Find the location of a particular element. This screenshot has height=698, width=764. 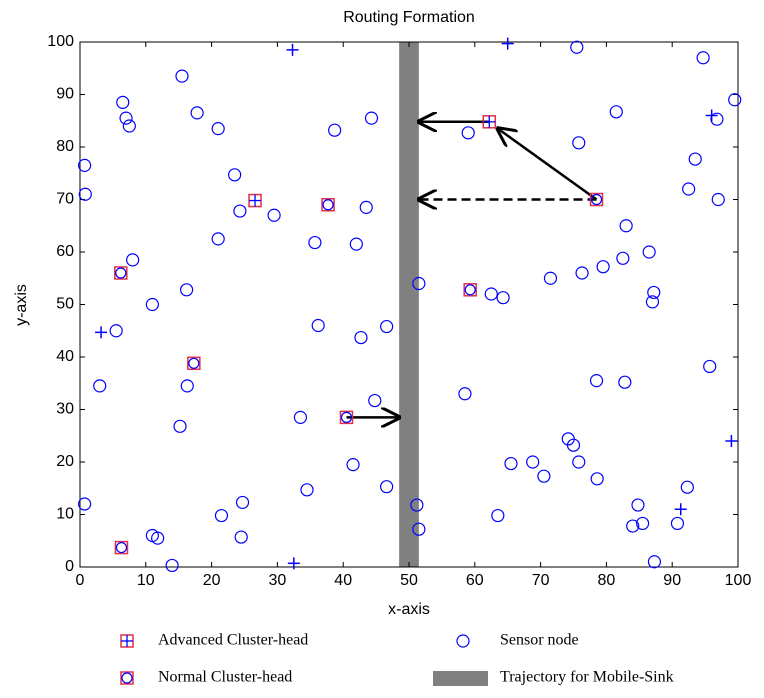

y-tick-label: 70 is located at coordinates (65, 199).